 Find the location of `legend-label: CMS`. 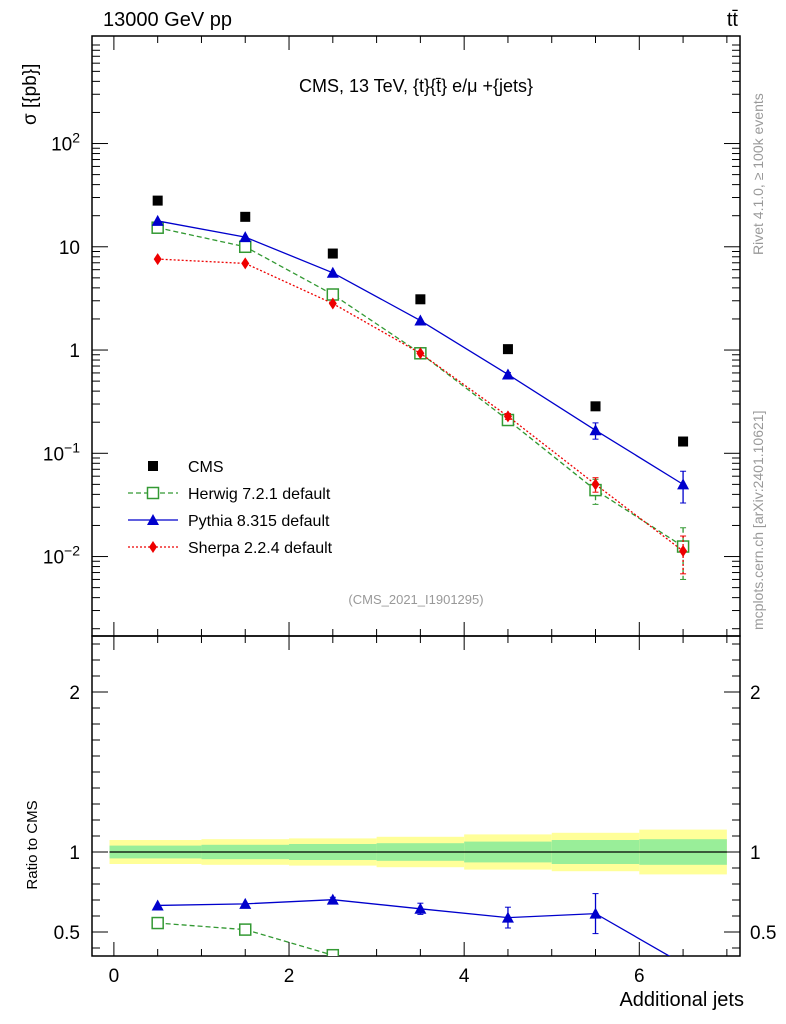

legend-label: CMS is located at coordinates (206, 467).